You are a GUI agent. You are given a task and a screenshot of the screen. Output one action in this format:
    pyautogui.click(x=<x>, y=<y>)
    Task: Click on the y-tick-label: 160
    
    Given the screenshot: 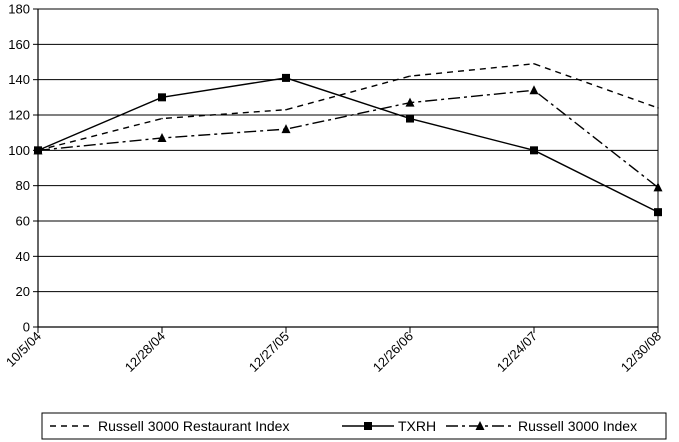 What is the action you would take?
    pyautogui.click(x=19, y=44)
    